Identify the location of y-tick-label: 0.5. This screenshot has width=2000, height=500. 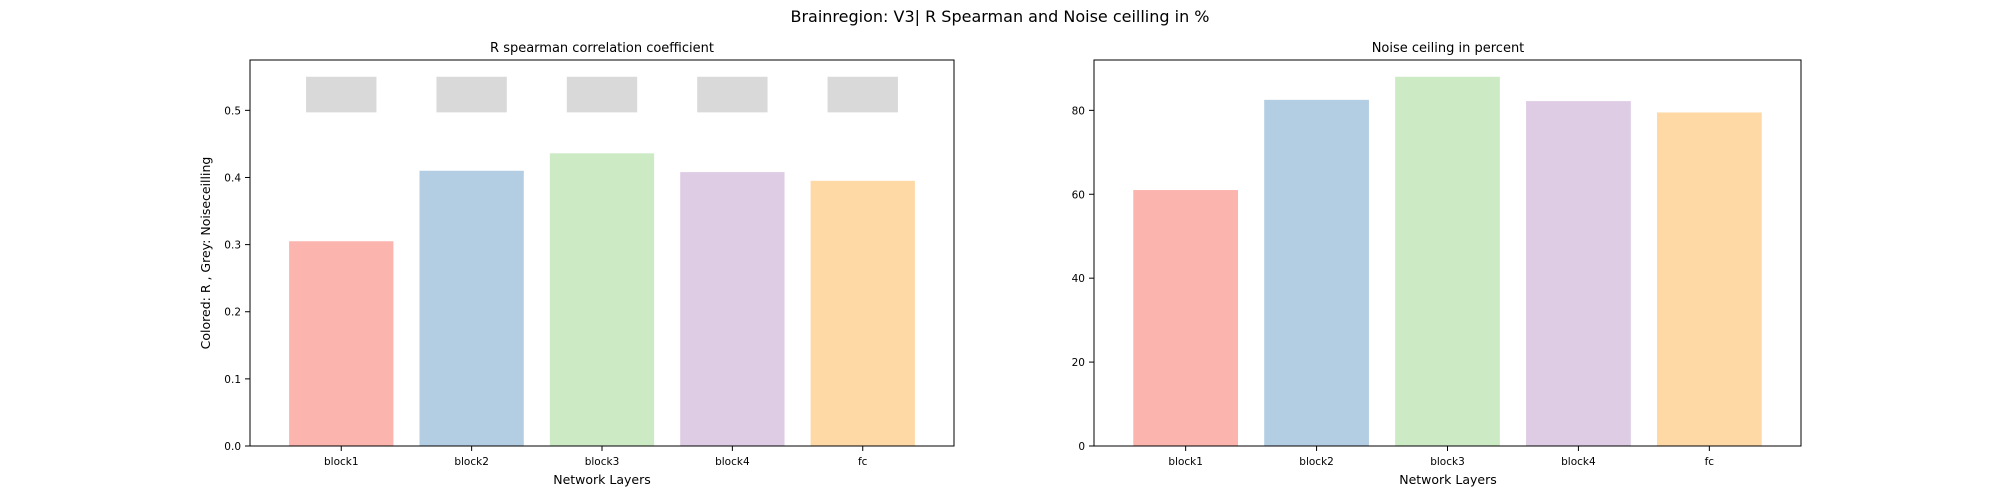
(232, 111).